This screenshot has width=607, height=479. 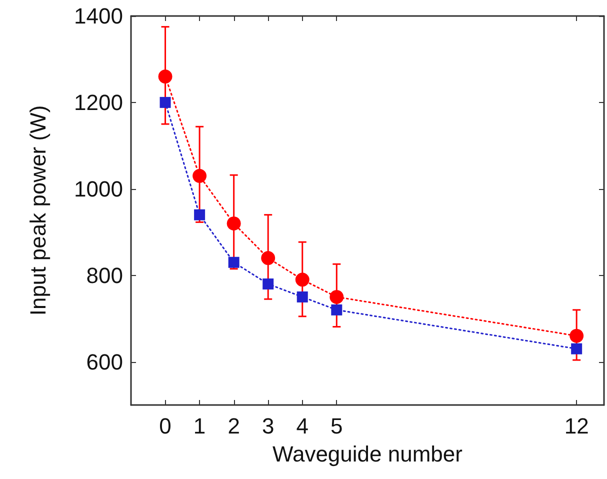 What do you see at coordinates (302, 426) in the screenshot?
I see `x-tick-label: 4` at bounding box center [302, 426].